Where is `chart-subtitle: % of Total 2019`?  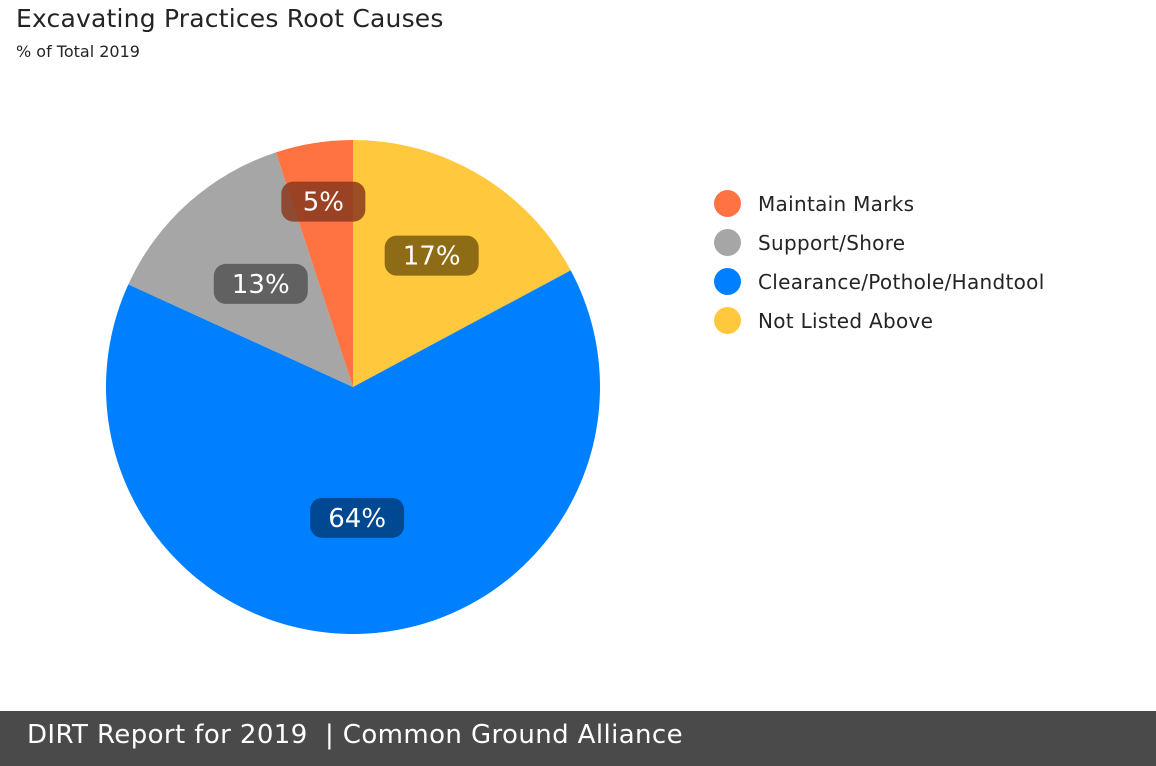
chart-subtitle: % of Total 2019 is located at coordinates (78, 51).